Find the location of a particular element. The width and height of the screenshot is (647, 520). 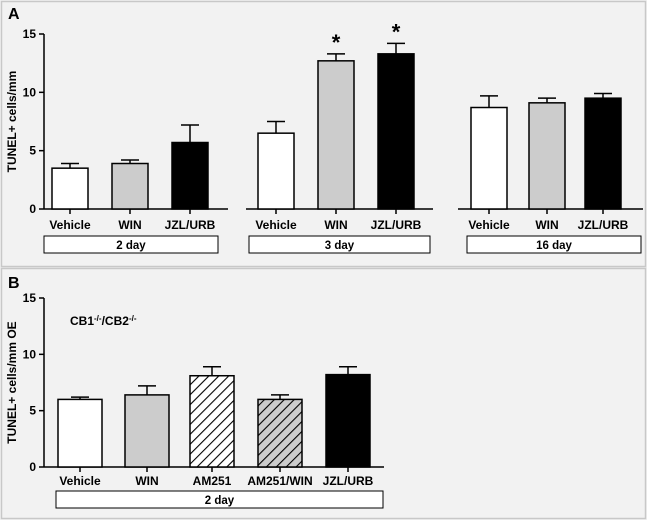

x-tick-label: AM251 is located at coordinates (212, 481).